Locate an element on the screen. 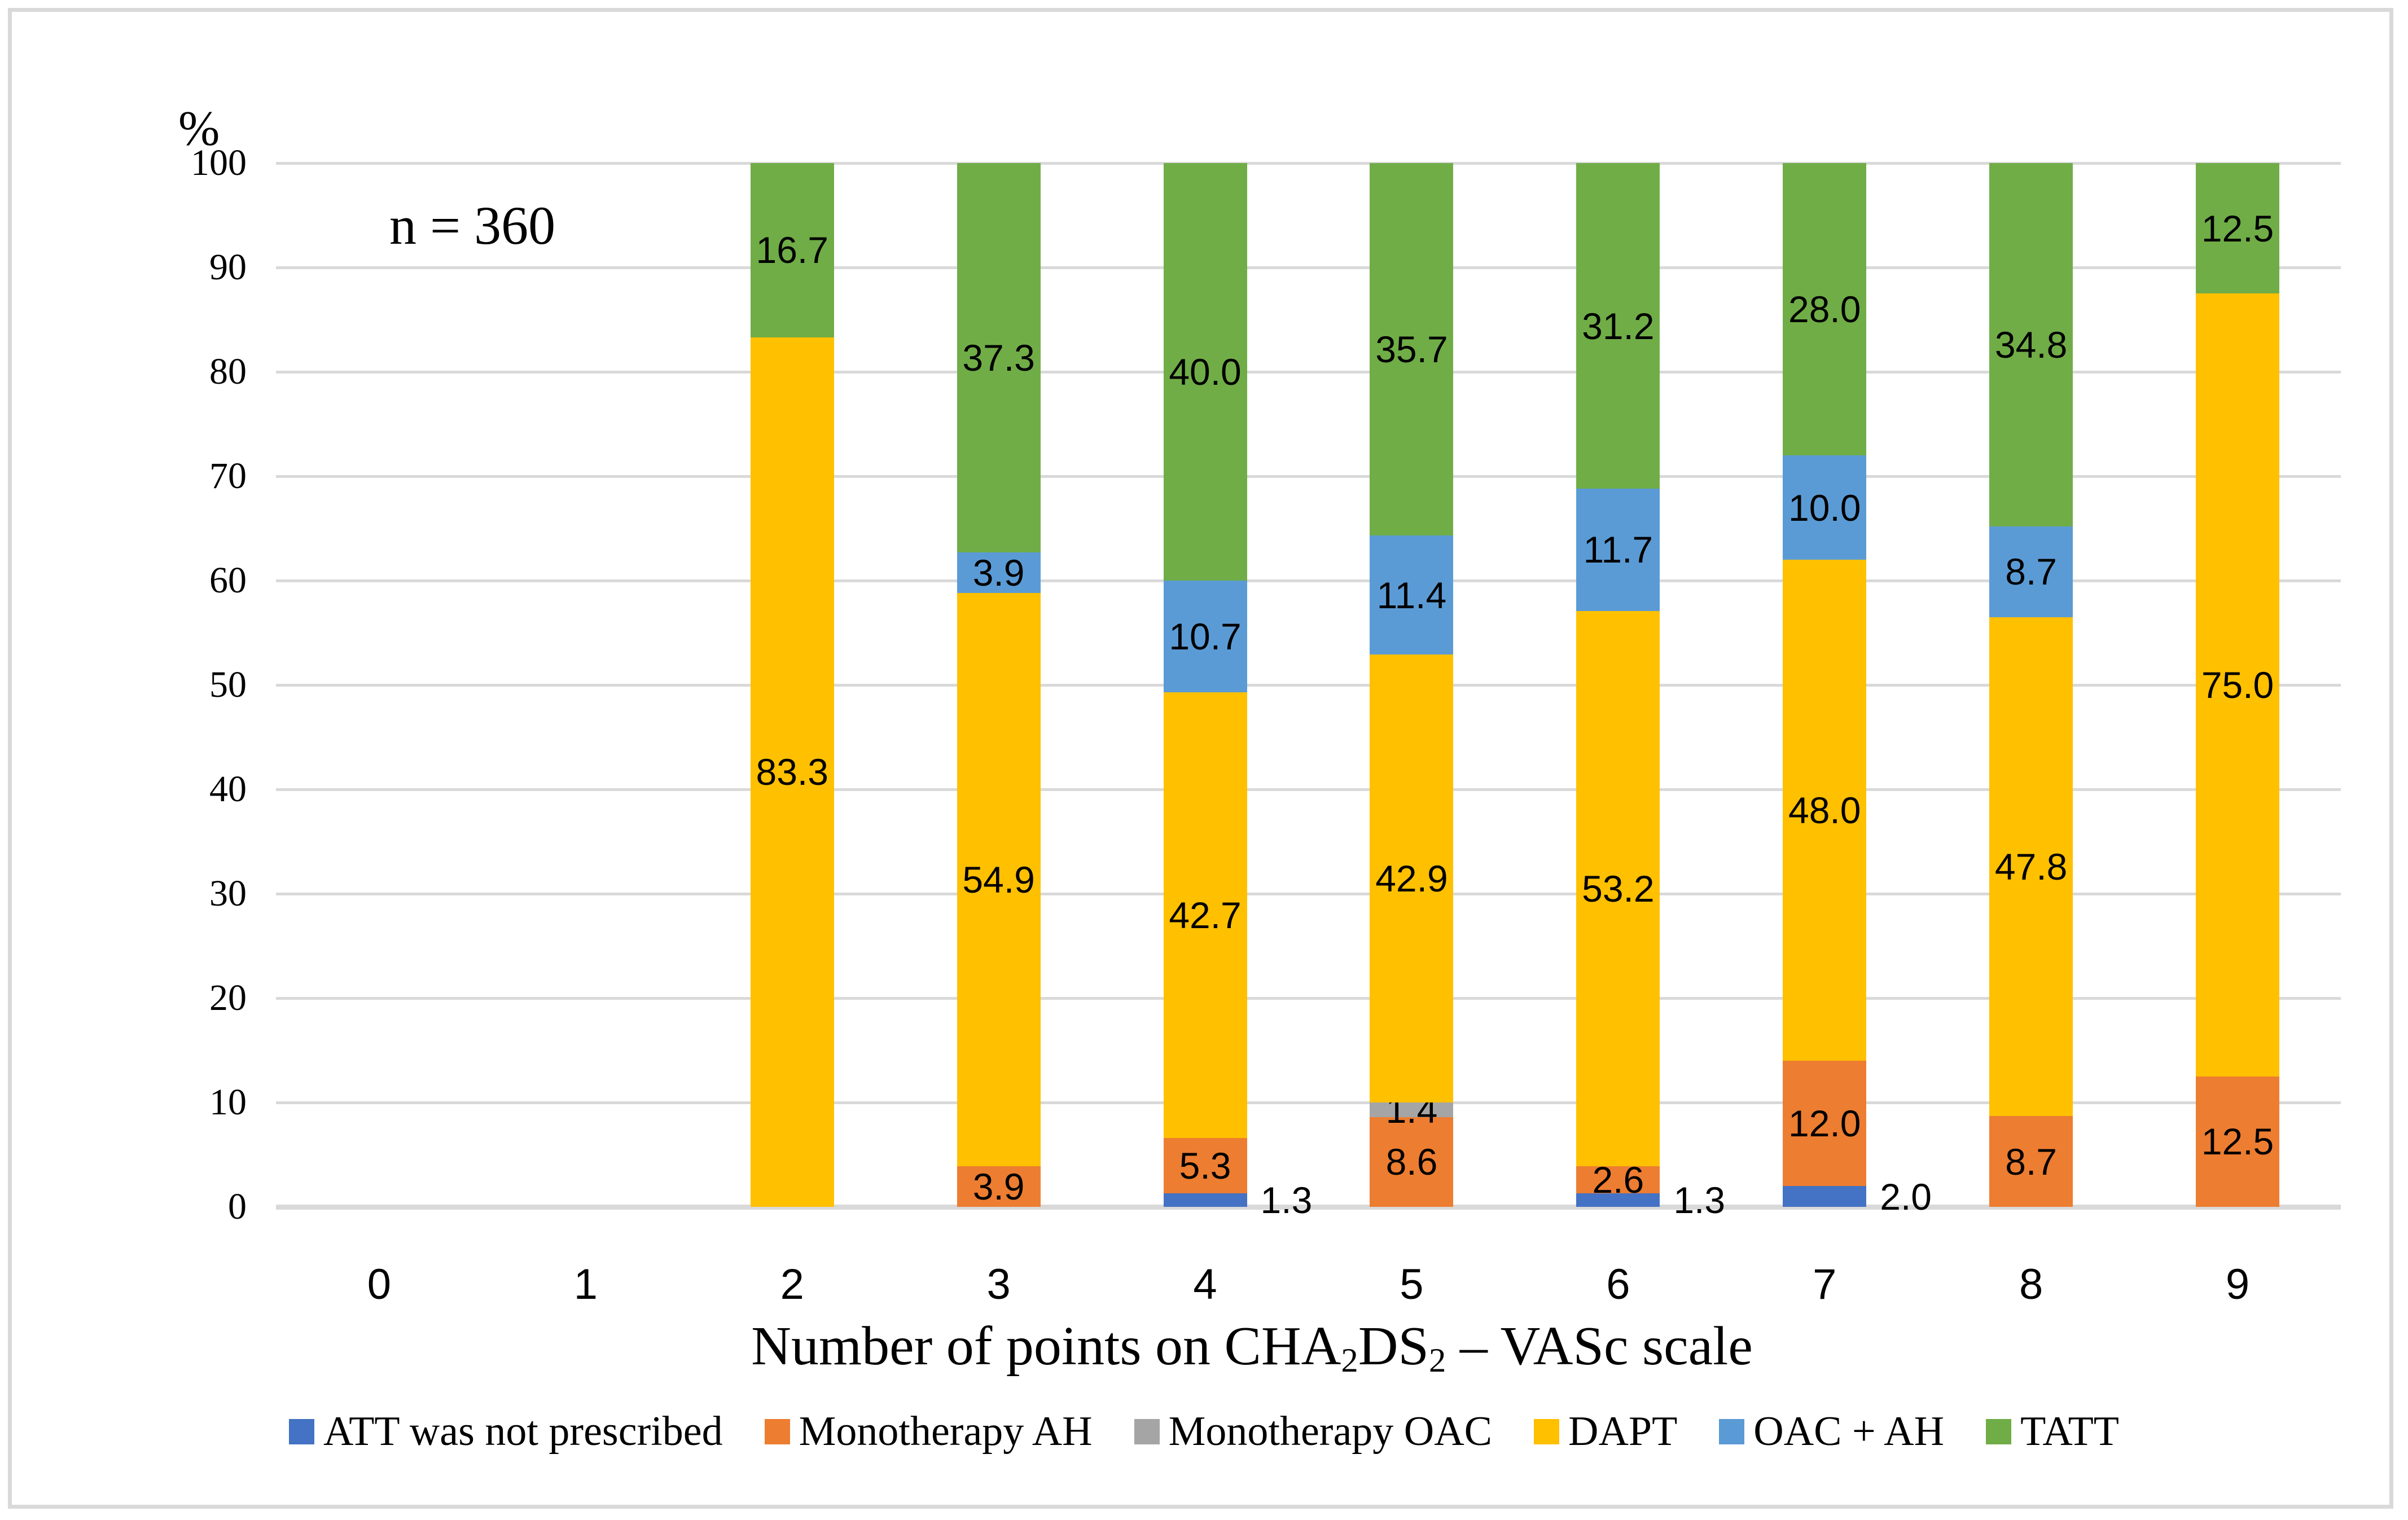 This screenshot has width=2408, height=1520. bar-value-label: 53.2 is located at coordinates (1619, 888).